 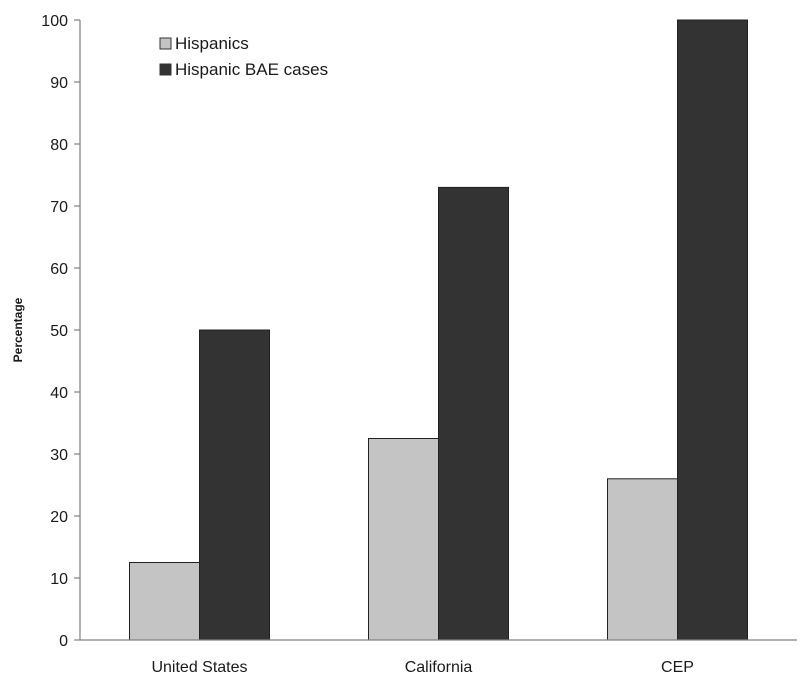 What do you see at coordinates (63, 641) in the screenshot?
I see `y-tick-label-0: 0` at bounding box center [63, 641].